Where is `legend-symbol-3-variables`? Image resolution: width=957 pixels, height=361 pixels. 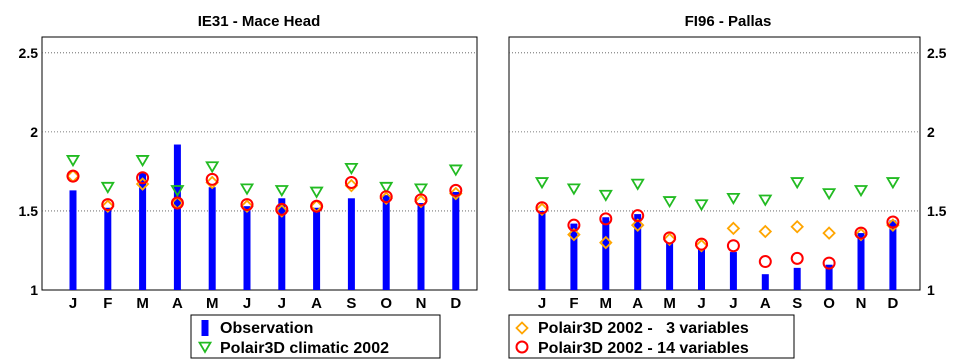 legend-symbol-3-variables is located at coordinates (522, 328).